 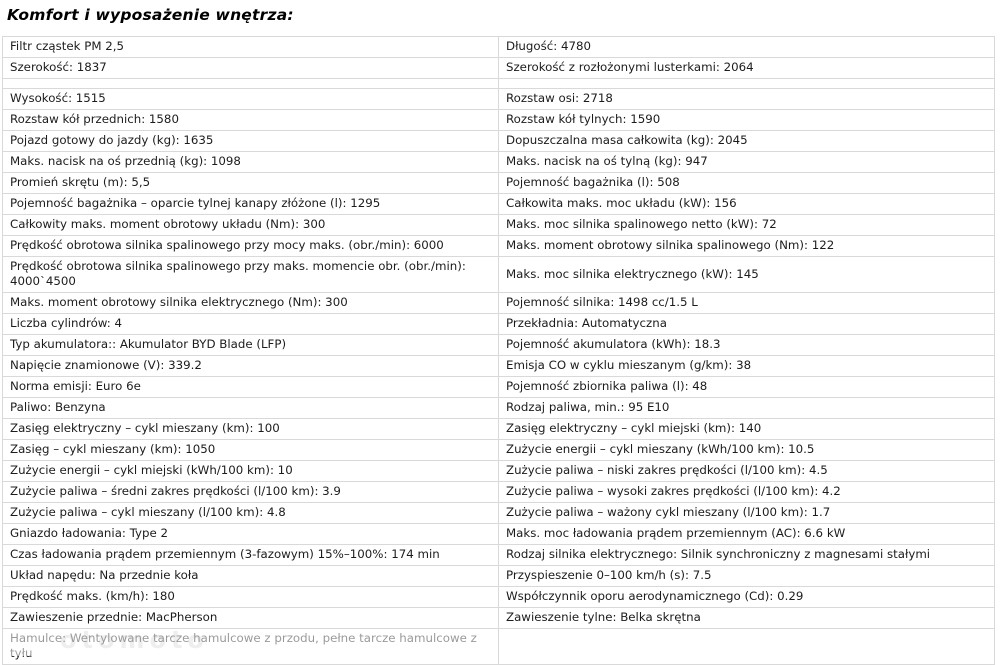 What do you see at coordinates (250, 99) in the screenshot?
I see `spec-cell-left: Wysokość: 1515` at bounding box center [250, 99].